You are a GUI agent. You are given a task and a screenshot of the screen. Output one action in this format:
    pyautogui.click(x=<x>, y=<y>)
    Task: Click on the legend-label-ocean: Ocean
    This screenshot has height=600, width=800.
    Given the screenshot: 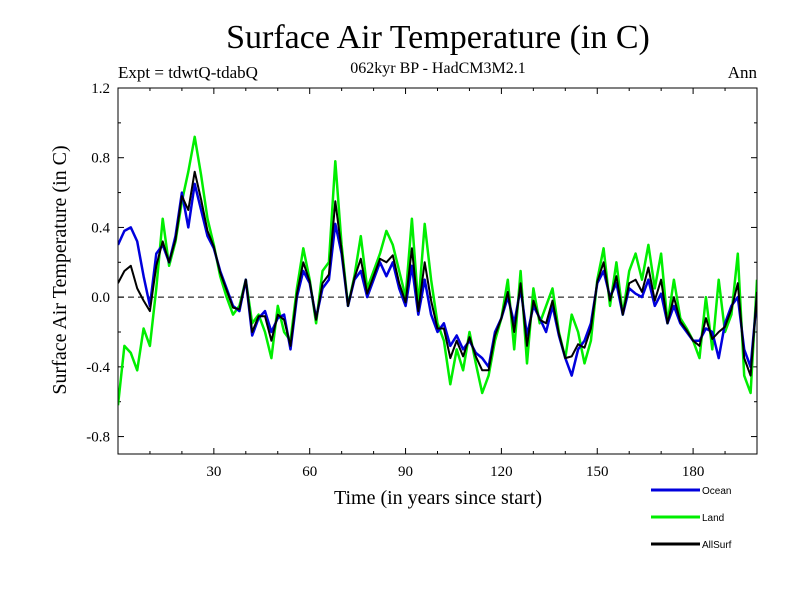 What is the action you would take?
    pyautogui.click(x=716, y=491)
    